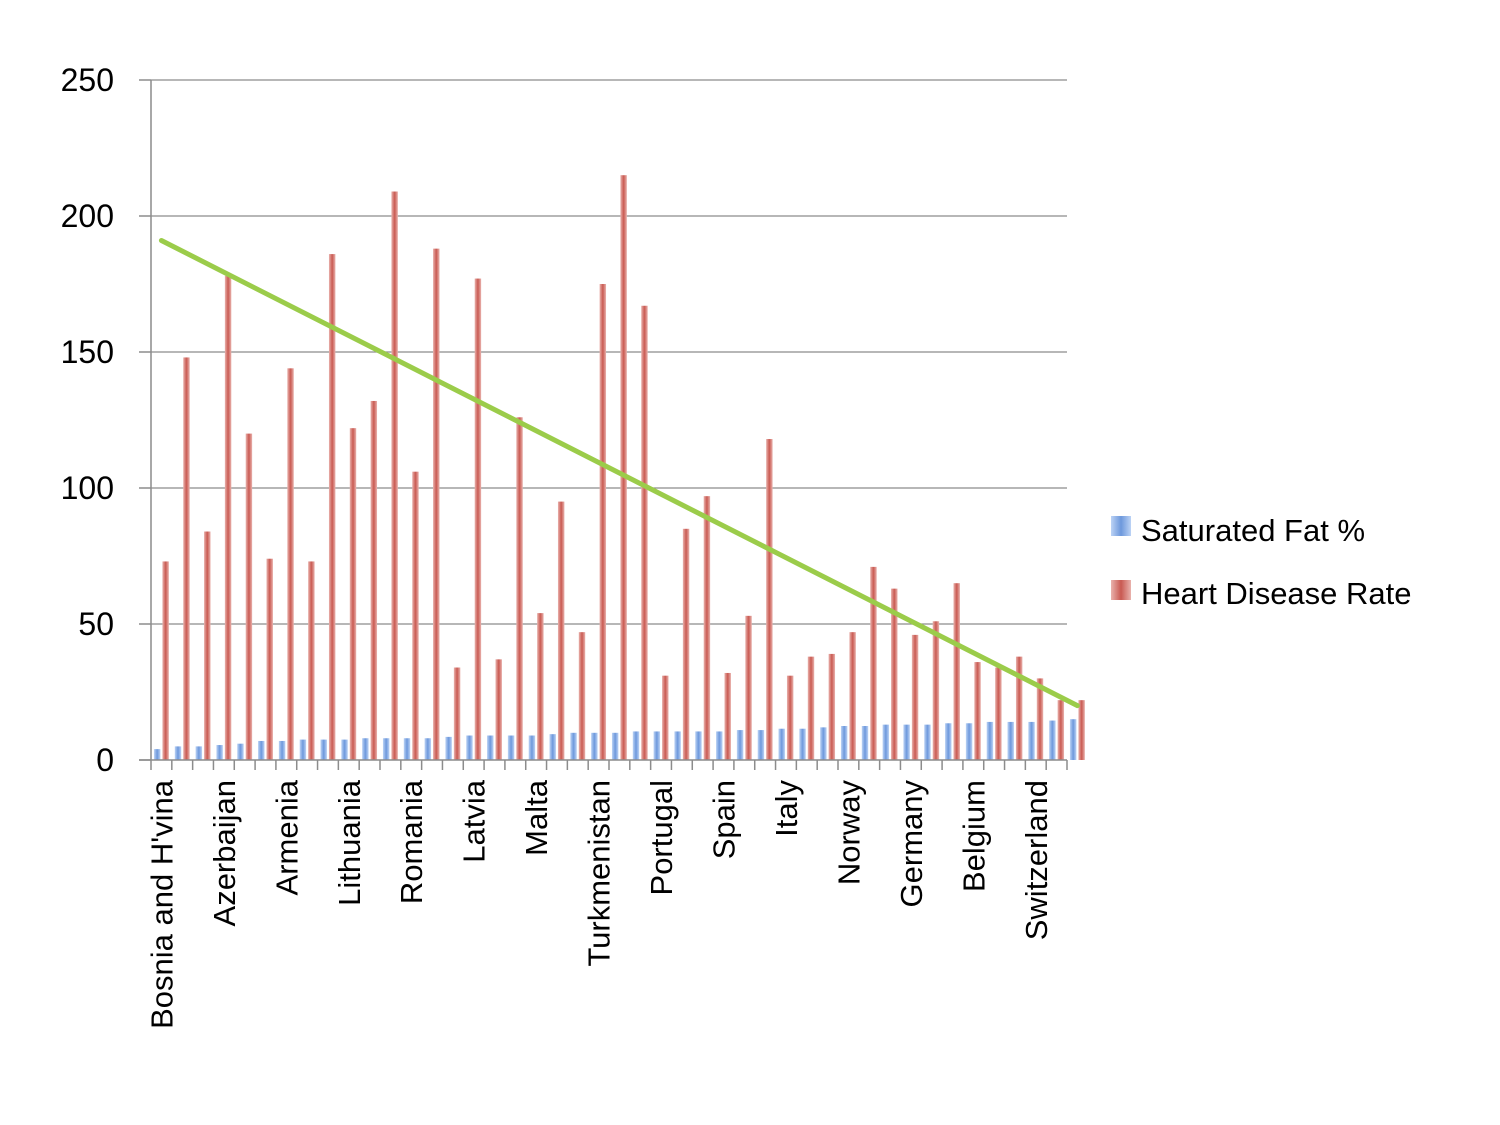  Describe the element at coordinates (224, 853) in the screenshot. I see `x-tick-label: Azerbaijan` at that location.